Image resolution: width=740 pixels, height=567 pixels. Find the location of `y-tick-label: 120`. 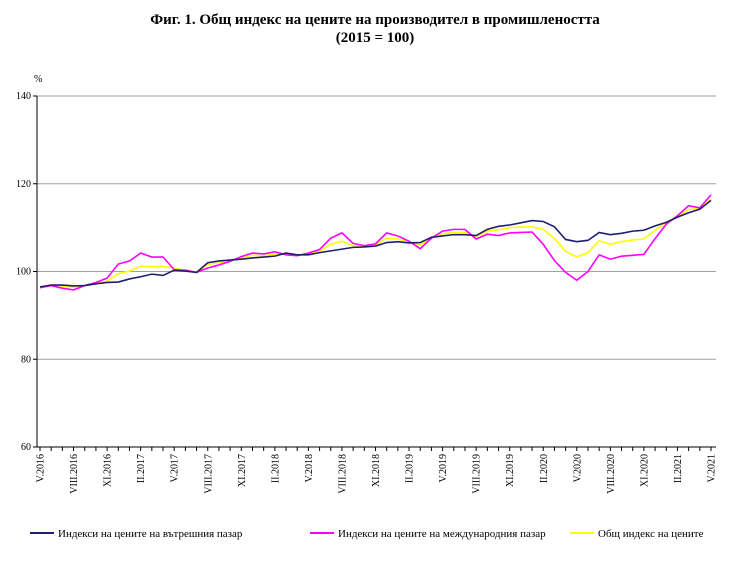

y-tick-label: 120 is located at coordinates (23, 184).